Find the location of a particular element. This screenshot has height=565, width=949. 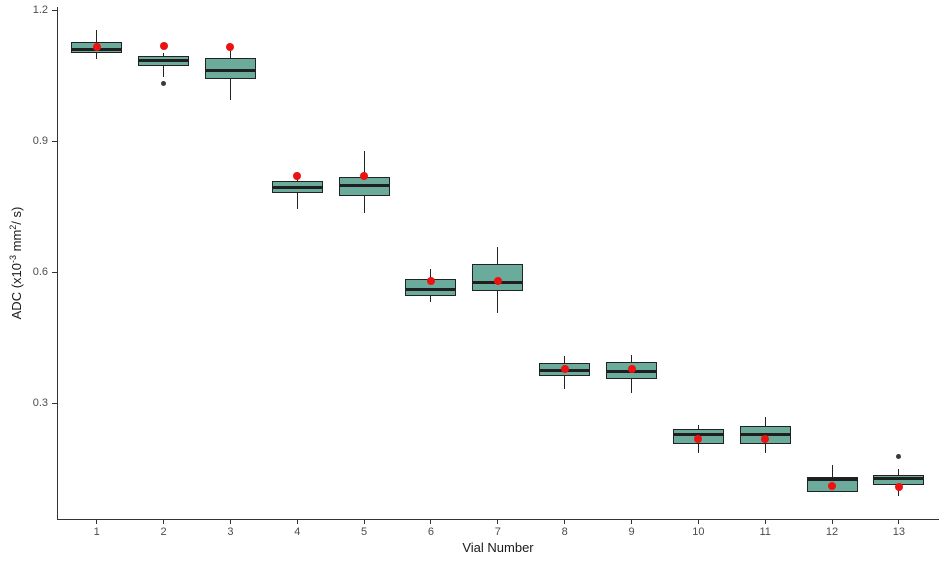

box-rect is located at coordinates (230, 69).